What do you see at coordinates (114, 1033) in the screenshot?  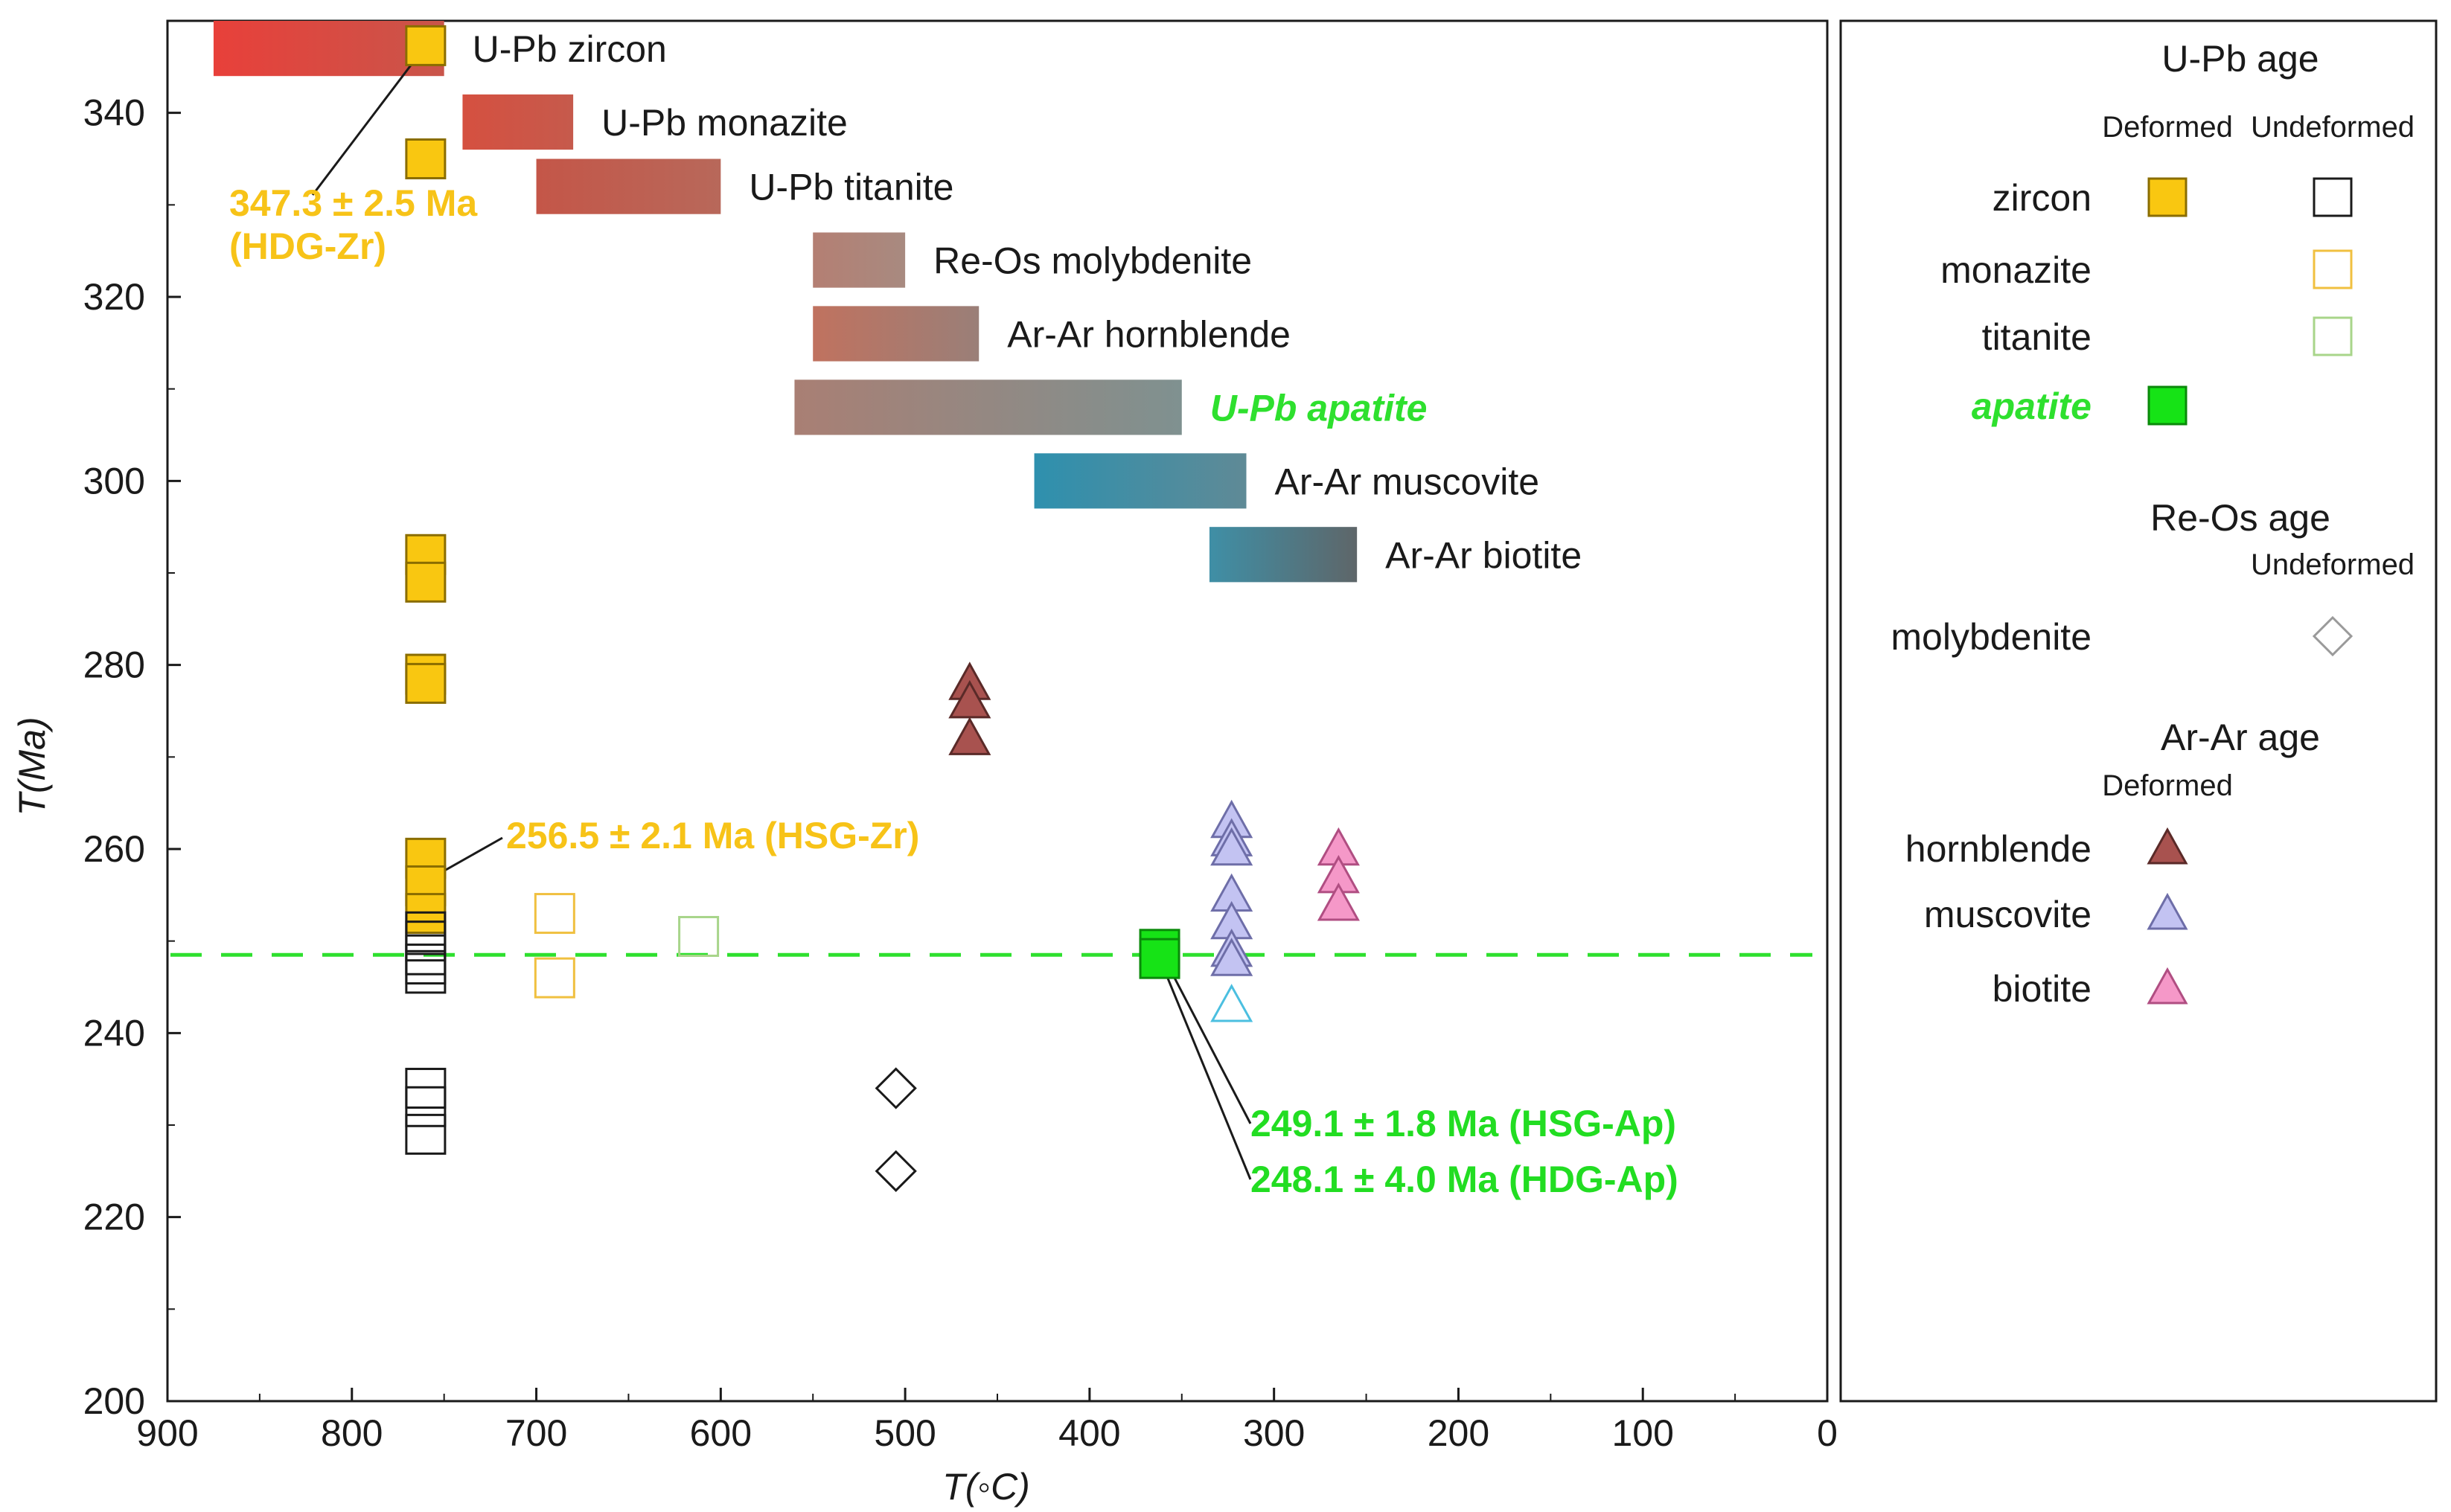 I see `y-tick-label: 240` at bounding box center [114, 1033].